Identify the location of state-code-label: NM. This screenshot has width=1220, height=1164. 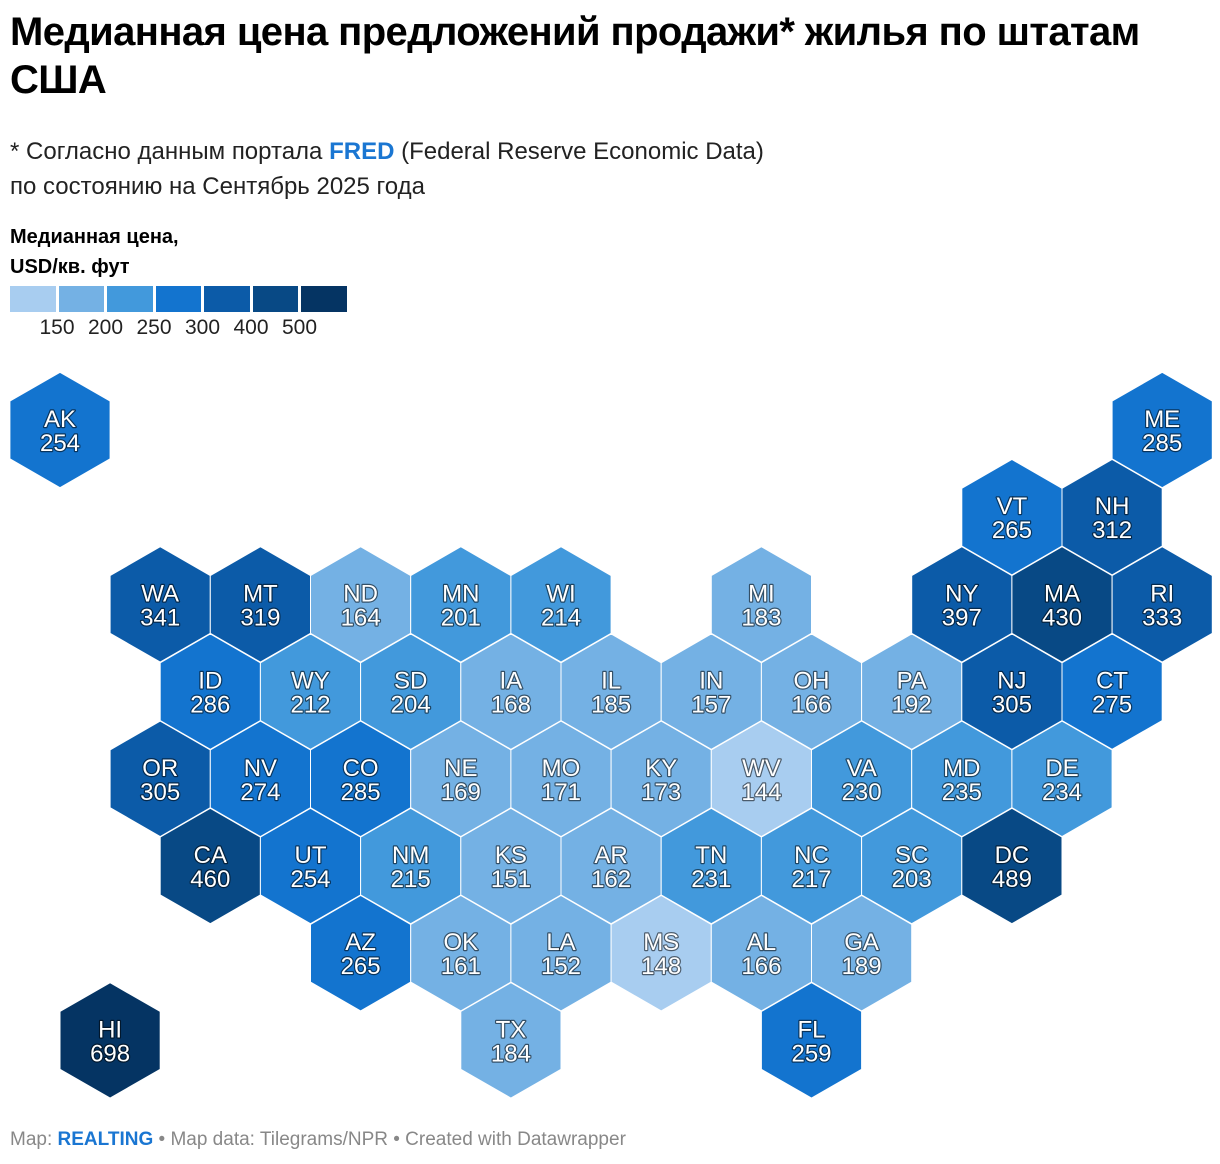
(410, 855).